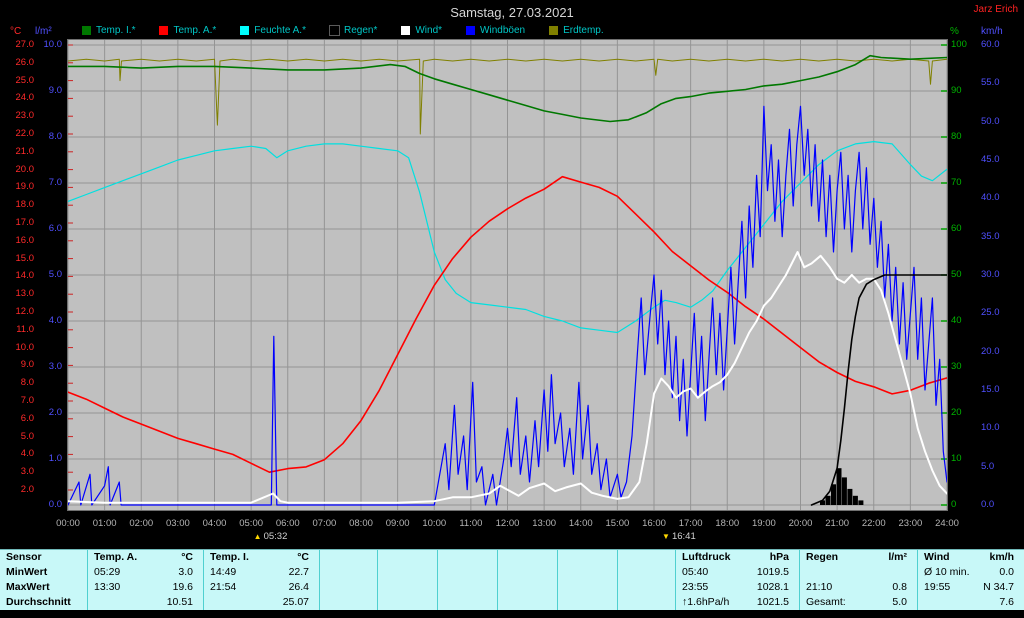  I want to click on wind-axis-tick: 60.0, so click(990, 44).